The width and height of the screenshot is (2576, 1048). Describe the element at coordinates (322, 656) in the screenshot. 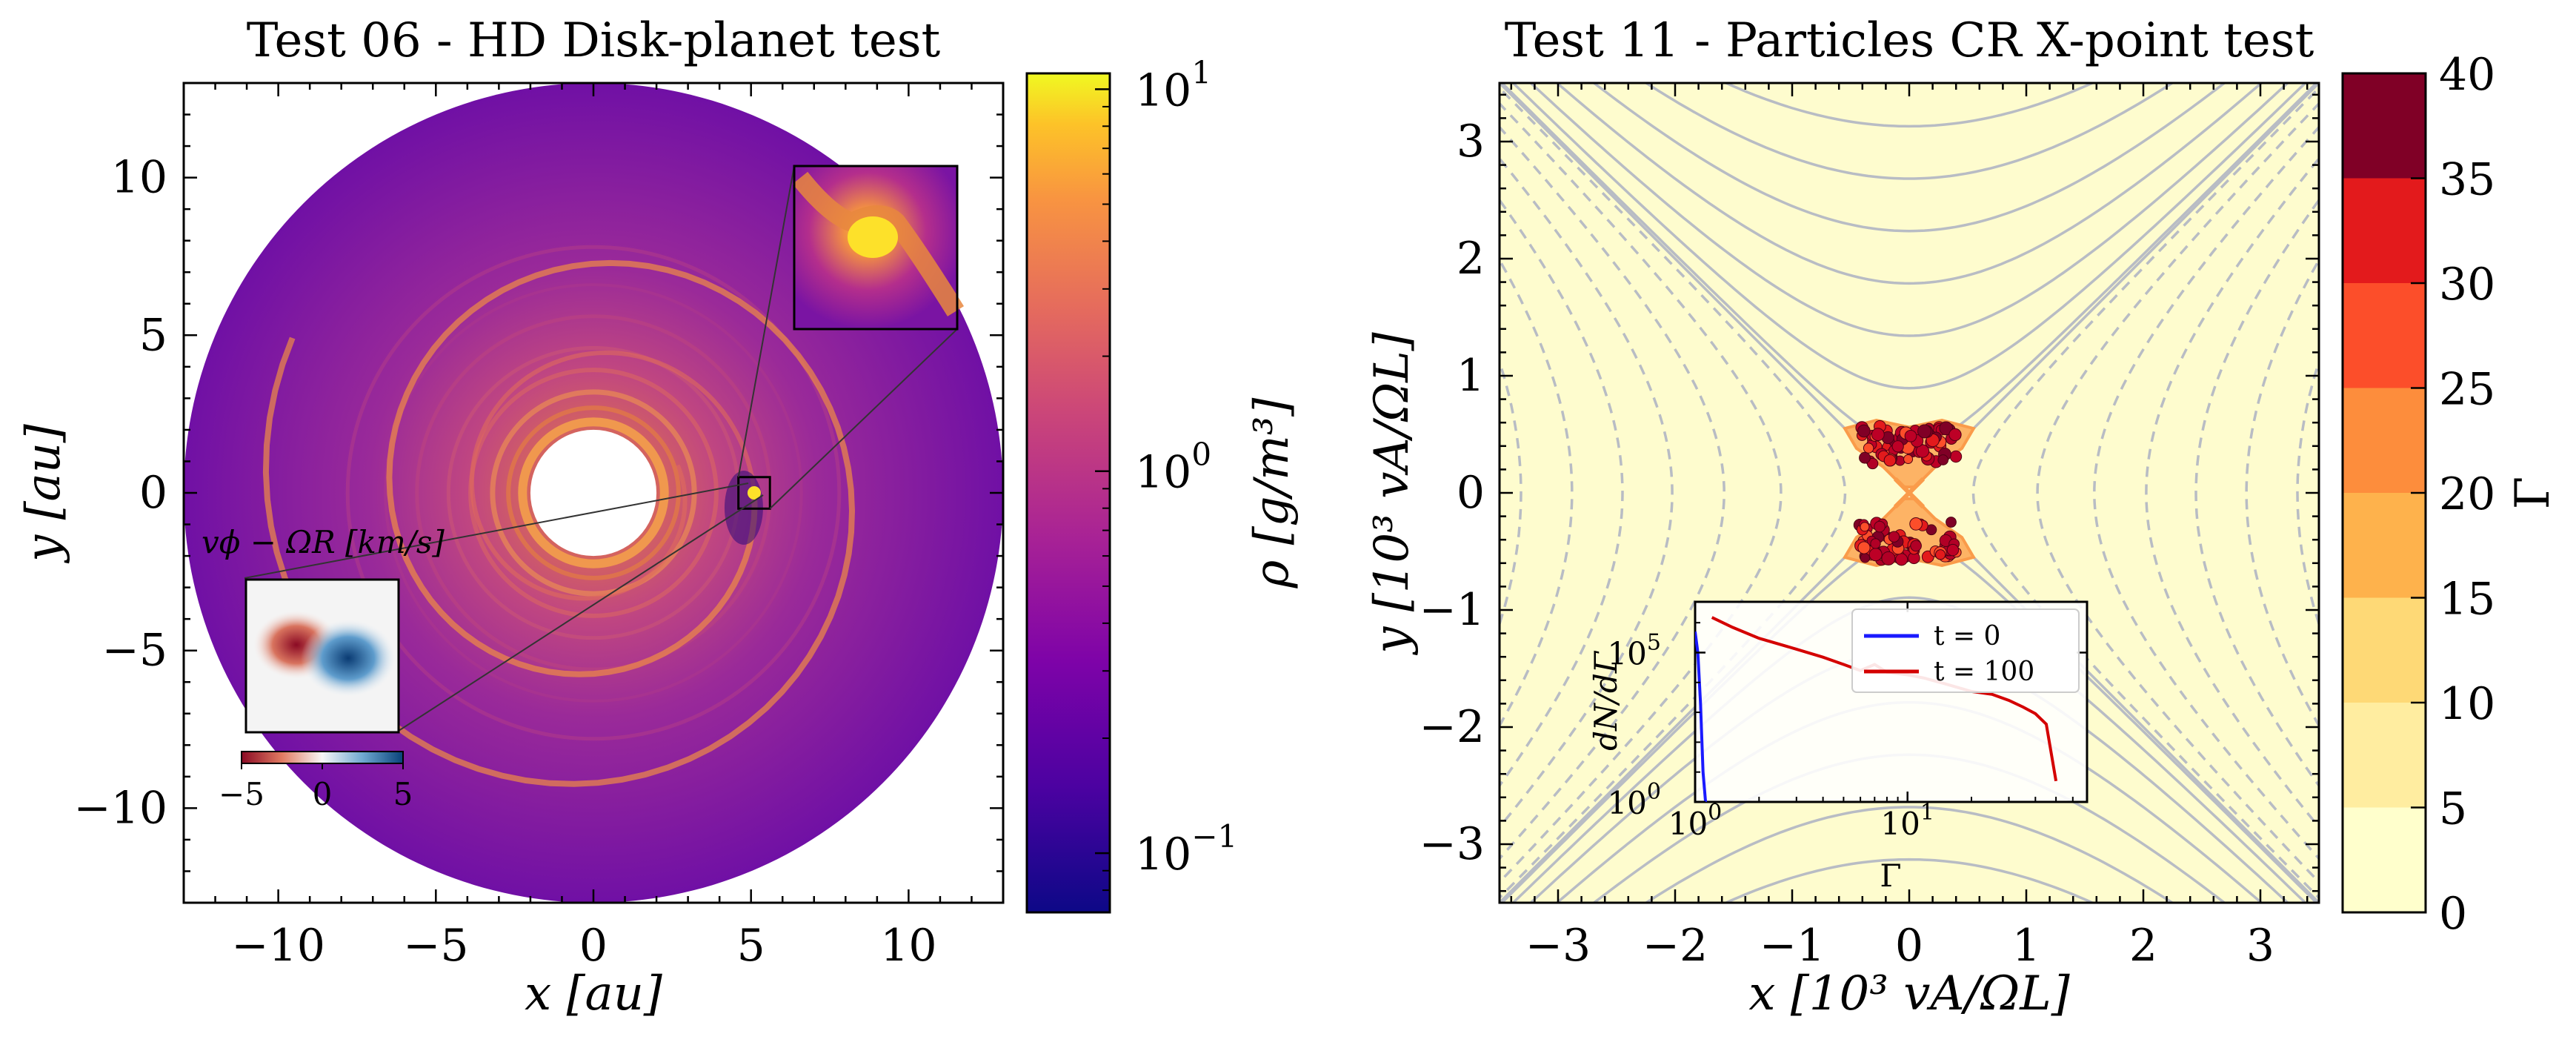

I see `velocity-inset` at that location.